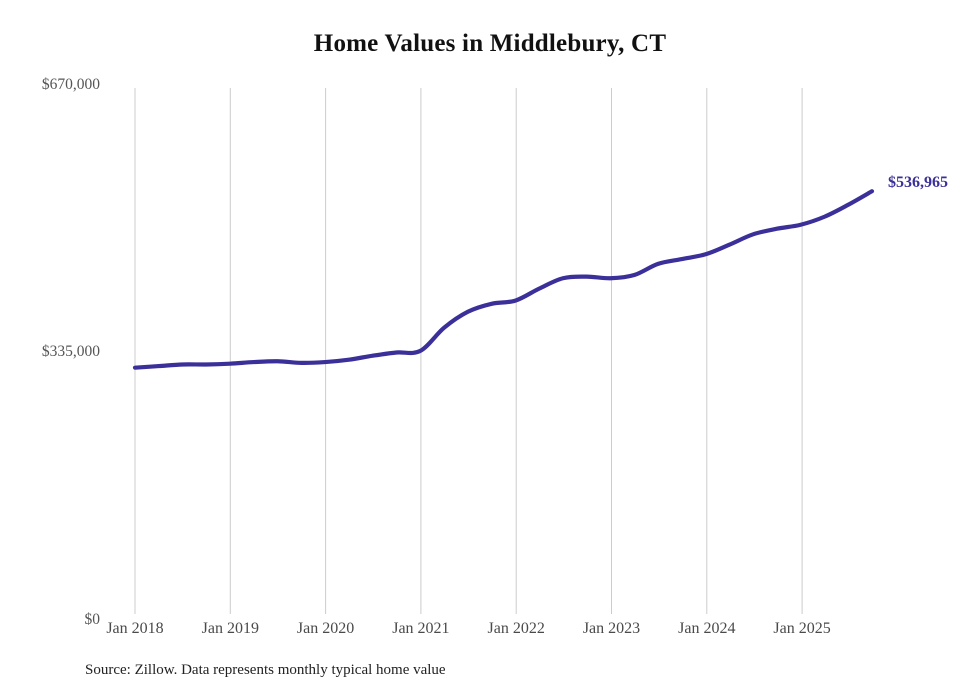 This screenshot has width=980, height=699. What do you see at coordinates (421, 628) in the screenshot?
I see `x-axis-tick-label: Jan 2021` at bounding box center [421, 628].